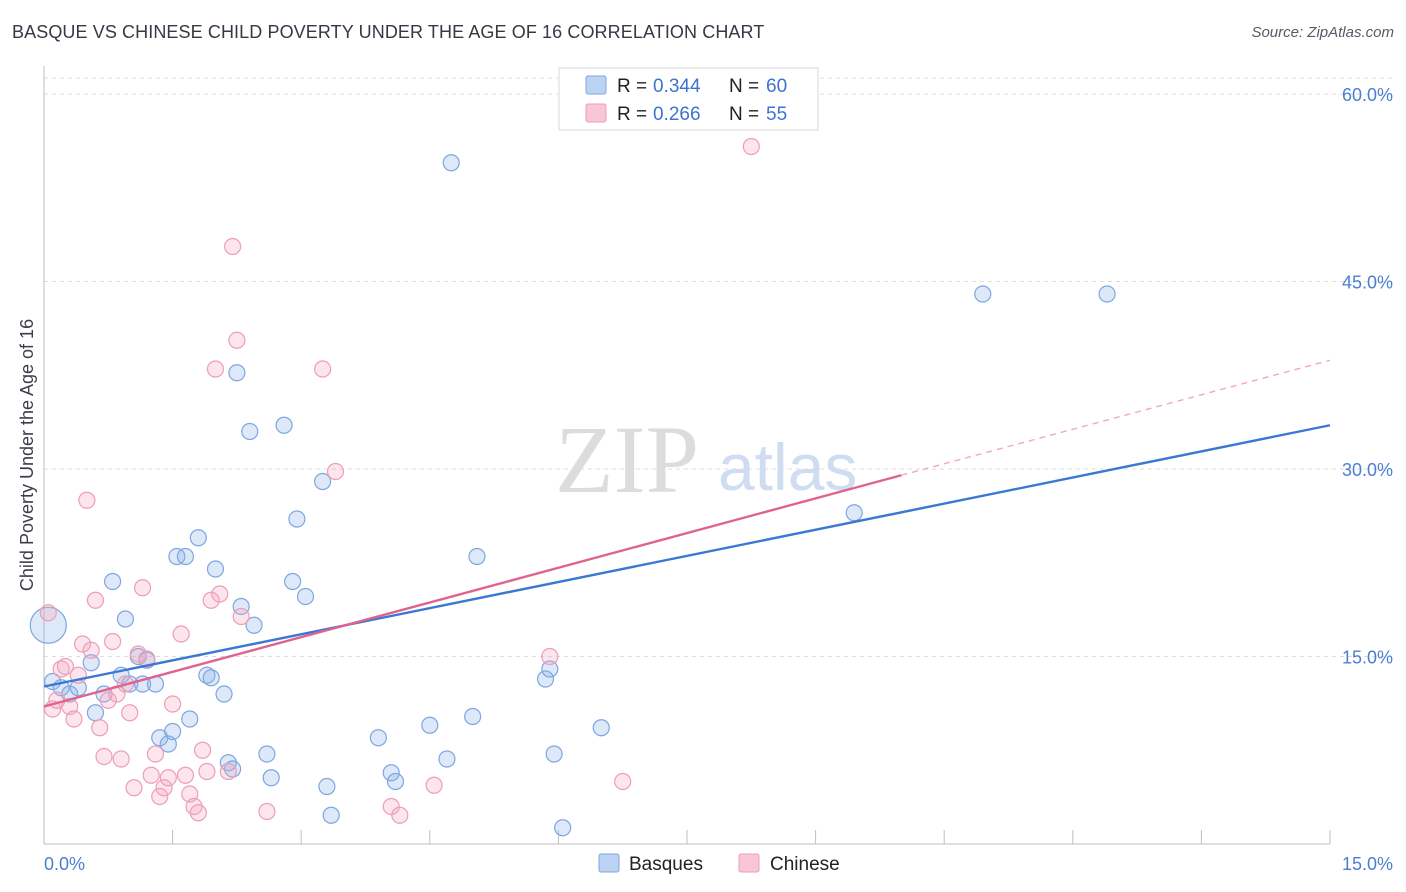  I want to click on x-tick-label-min: 0.0%, so click(64, 864).